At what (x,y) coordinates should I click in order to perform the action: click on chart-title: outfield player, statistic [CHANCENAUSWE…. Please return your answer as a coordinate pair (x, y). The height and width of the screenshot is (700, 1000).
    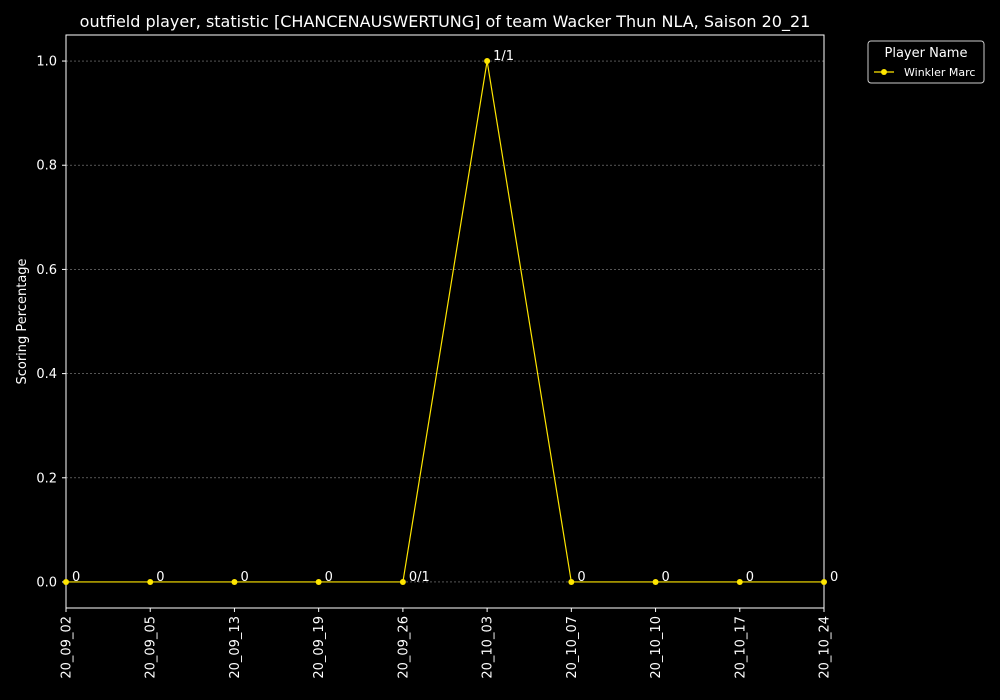
    Looking at the image, I should click on (445, 22).